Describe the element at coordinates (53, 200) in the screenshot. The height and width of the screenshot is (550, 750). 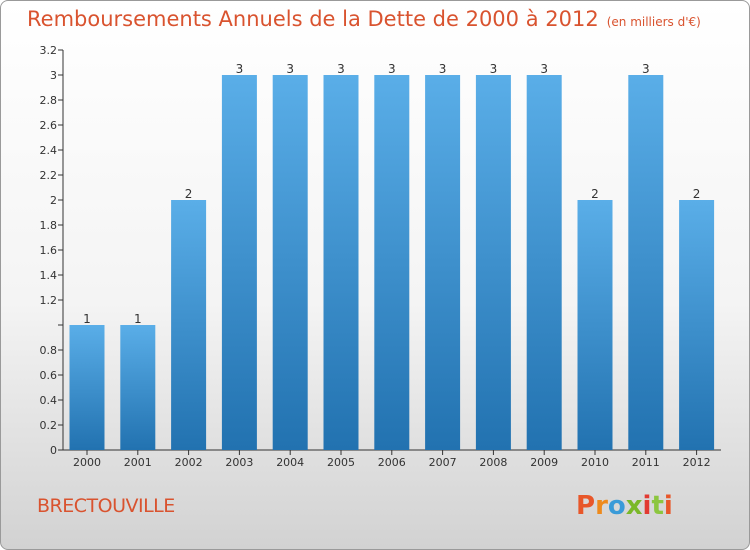
I see `y-tick-label: 2` at that location.